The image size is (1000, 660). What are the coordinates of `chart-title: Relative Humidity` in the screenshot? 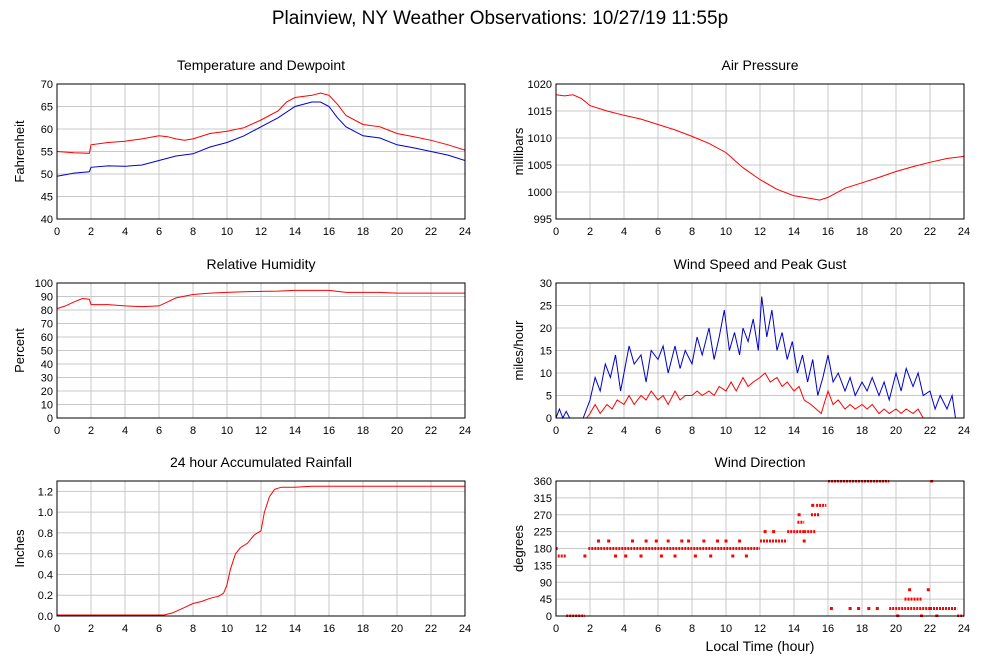 It's located at (261, 264).